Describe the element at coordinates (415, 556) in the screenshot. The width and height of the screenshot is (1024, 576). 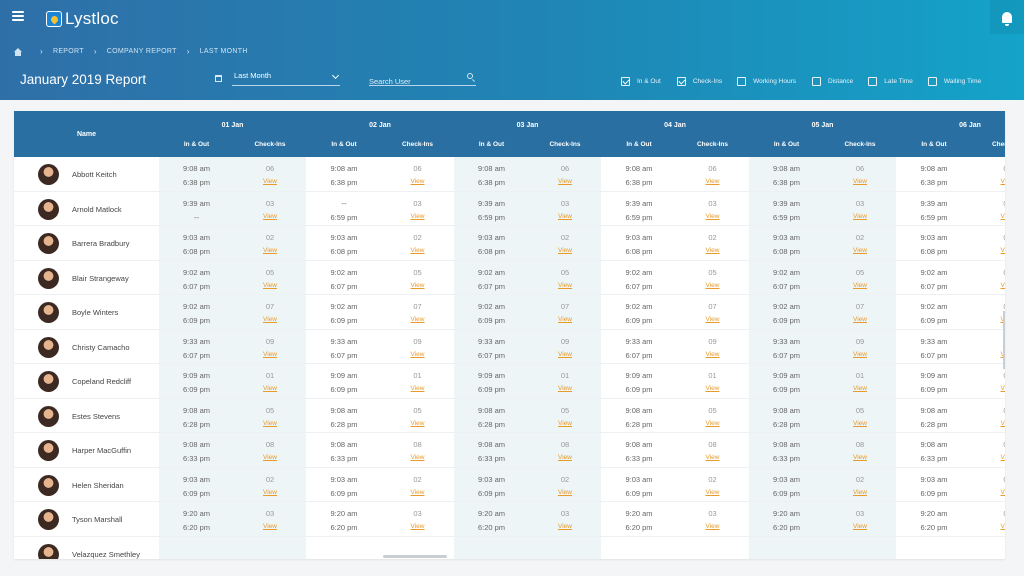
I see `horizontal-scrollbar` at that location.